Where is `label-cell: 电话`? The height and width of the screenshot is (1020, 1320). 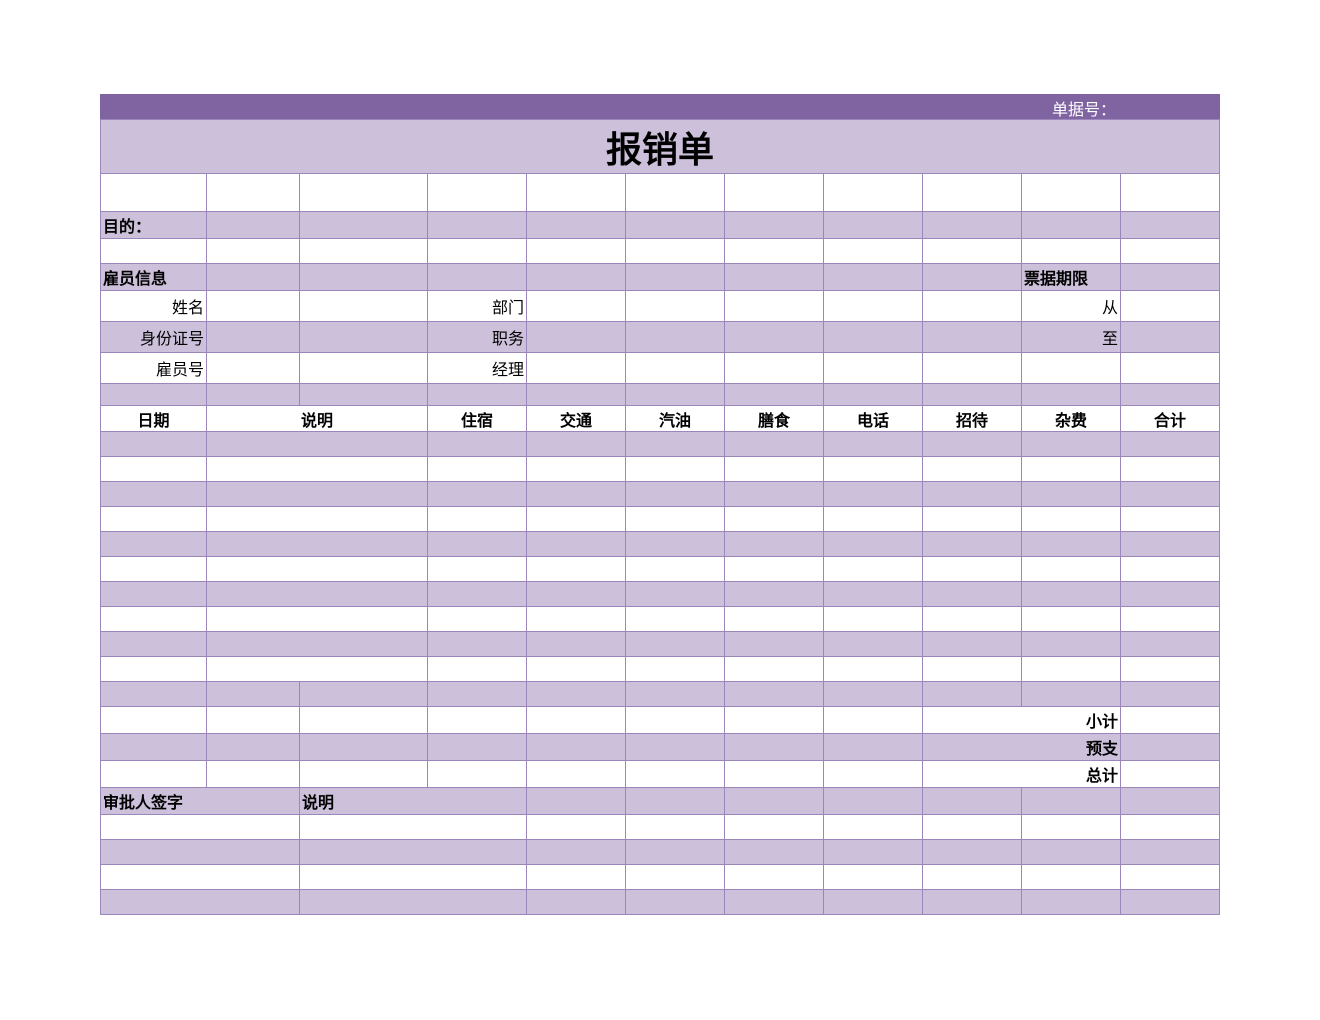 label-cell: 电话 is located at coordinates (873, 418).